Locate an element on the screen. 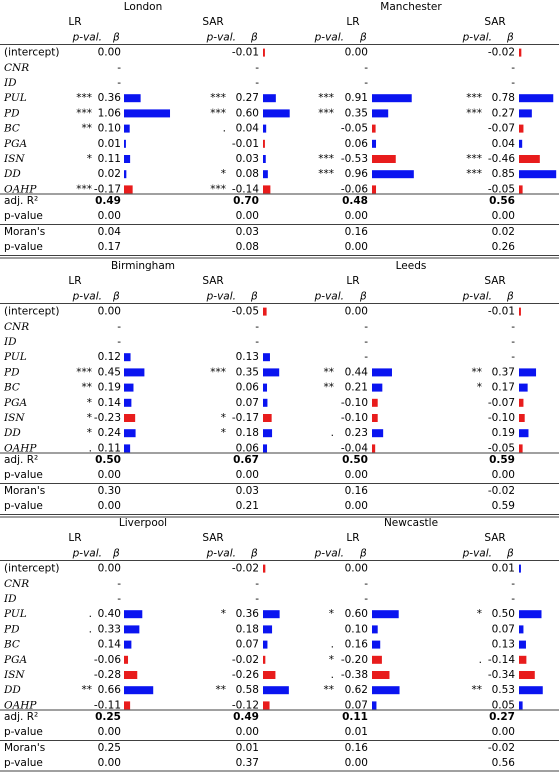  stat-value: 0.56 is located at coordinates (504, 763).